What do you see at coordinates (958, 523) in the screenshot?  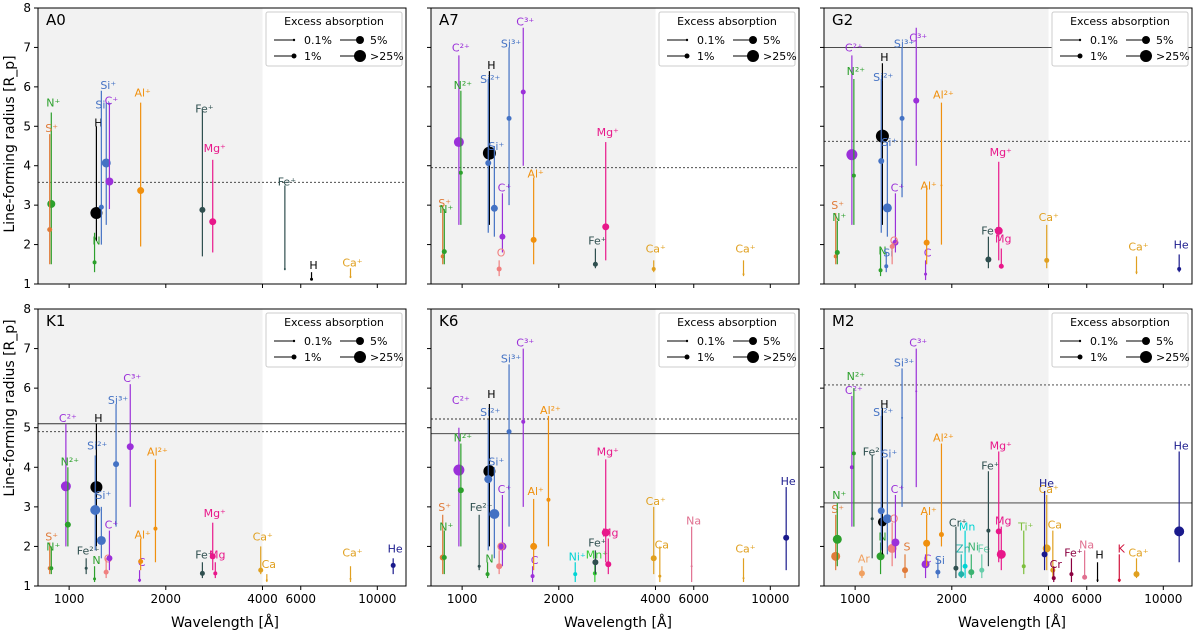 I see `line-Cr⁺-label: Cr⁺` at bounding box center [958, 523].